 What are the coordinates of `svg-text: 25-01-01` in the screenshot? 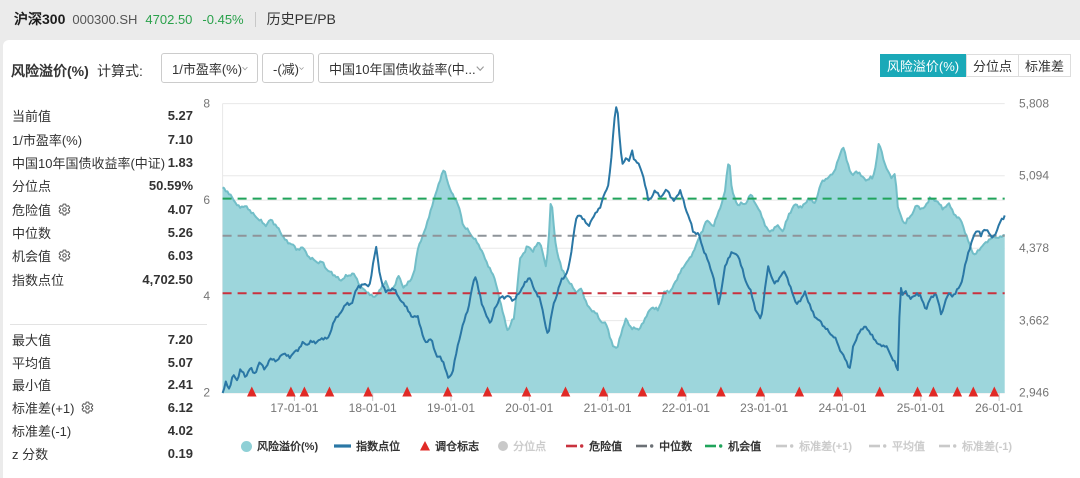 It's located at (921, 408).